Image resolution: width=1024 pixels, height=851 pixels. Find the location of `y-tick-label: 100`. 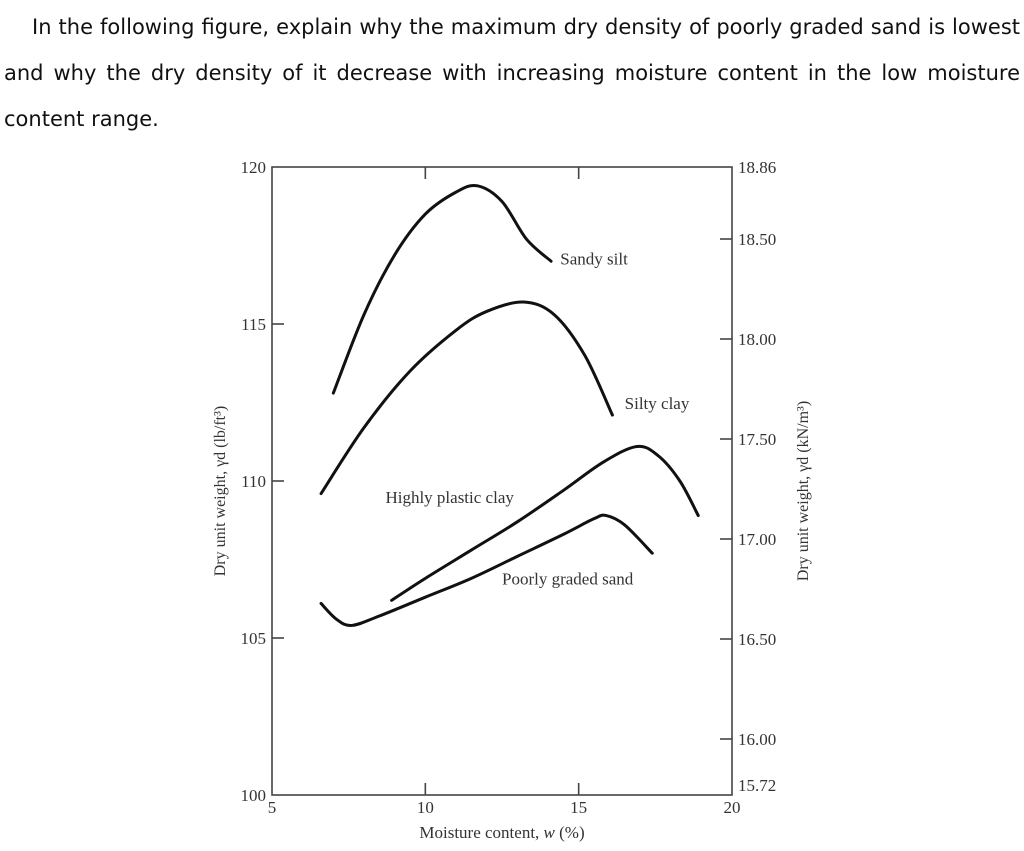

y-tick-label: 100 is located at coordinates (254, 795).